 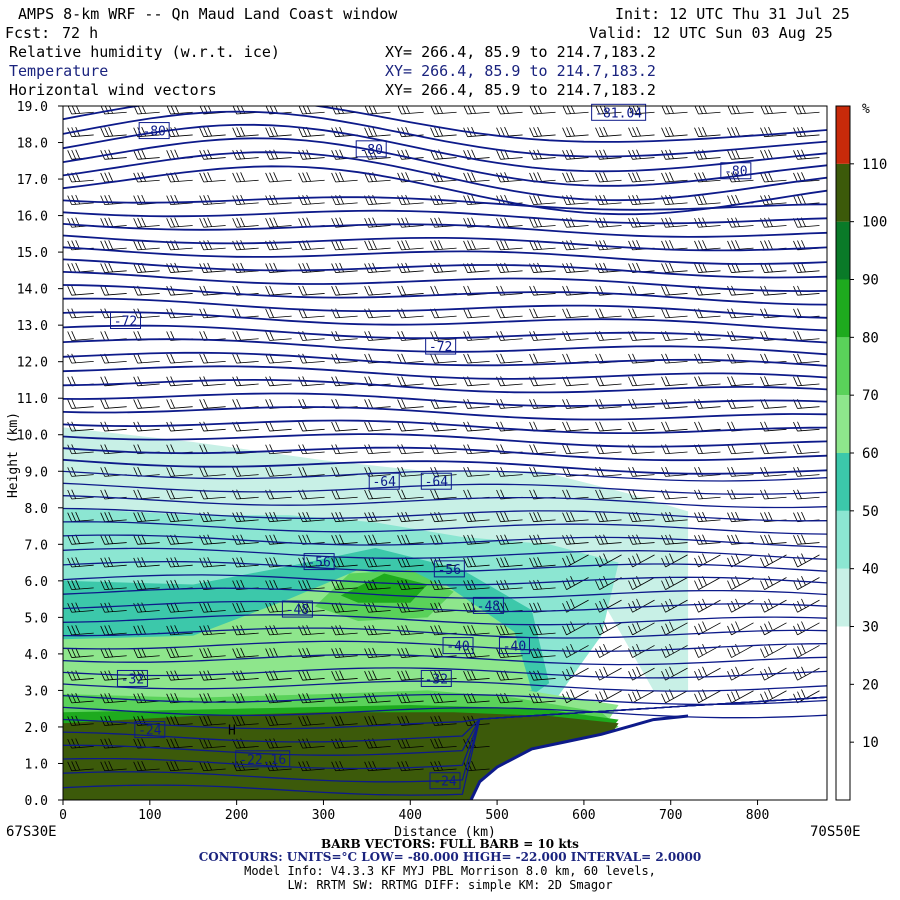 I want to click on x-tick-label: 0, so click(x=63, y=815).